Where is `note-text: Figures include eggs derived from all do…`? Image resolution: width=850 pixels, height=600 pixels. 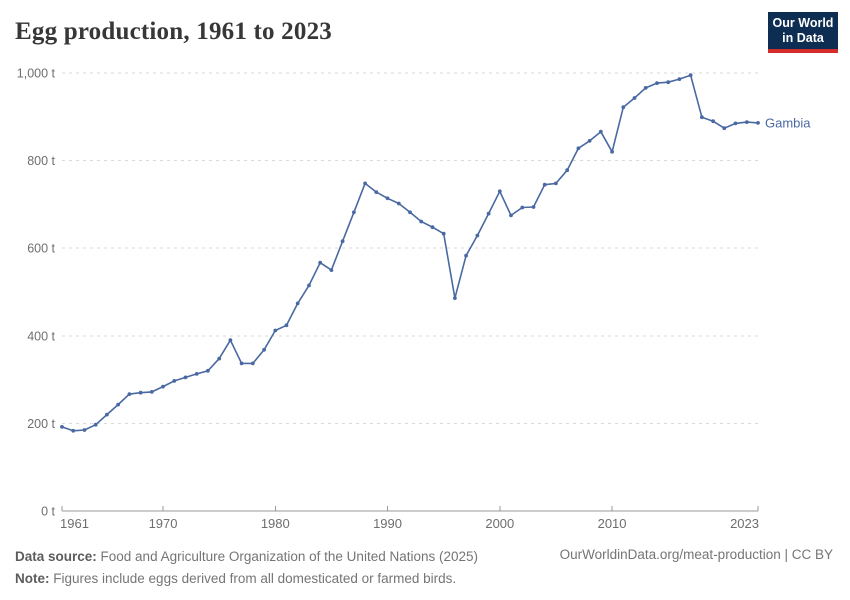
note-text: Figures include eggs derived from all do… is located at coordinates (253, 578).